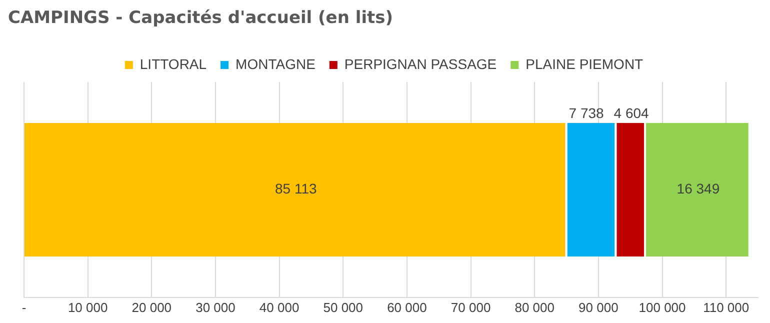  What do you see at coordinates (586, 112) in the screenshot?
I see `data-label: 7 738` at bounding box center [586, 112].